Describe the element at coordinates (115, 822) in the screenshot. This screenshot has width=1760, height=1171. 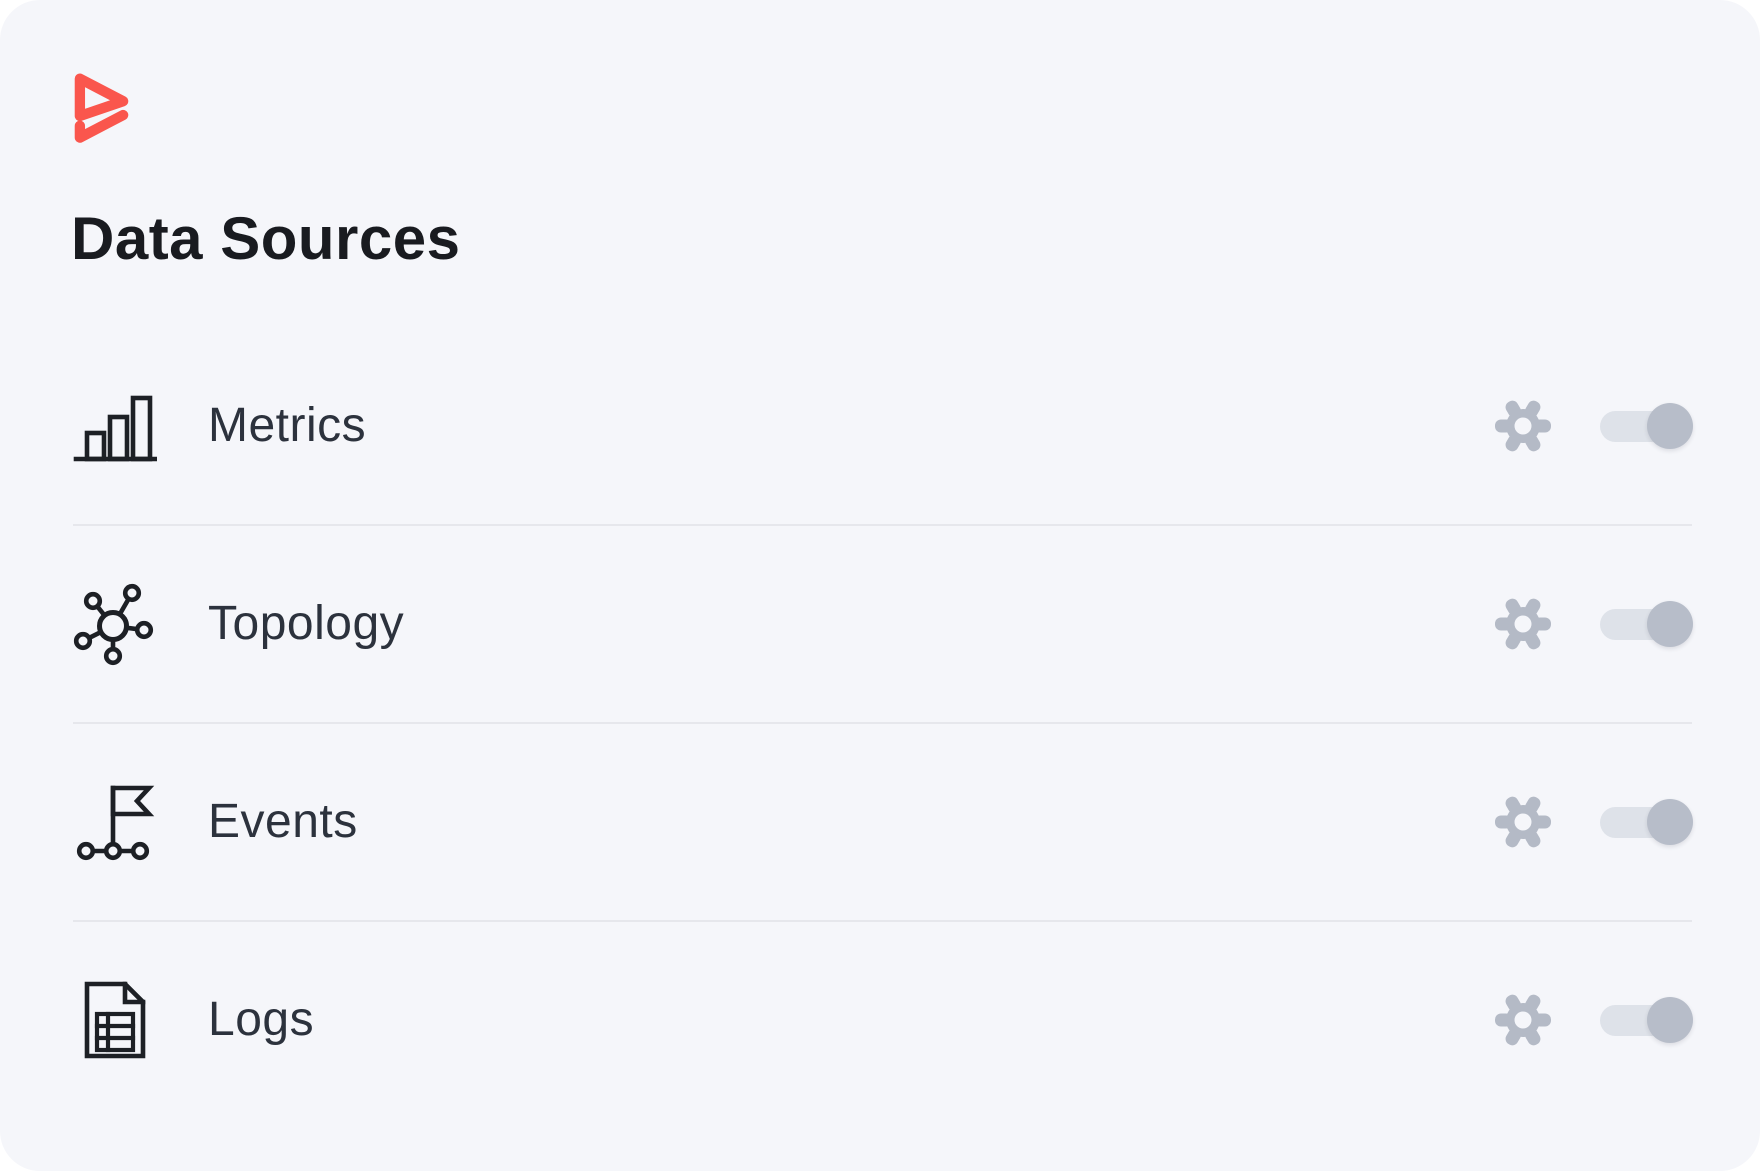
I see `flag-icon` at that location.